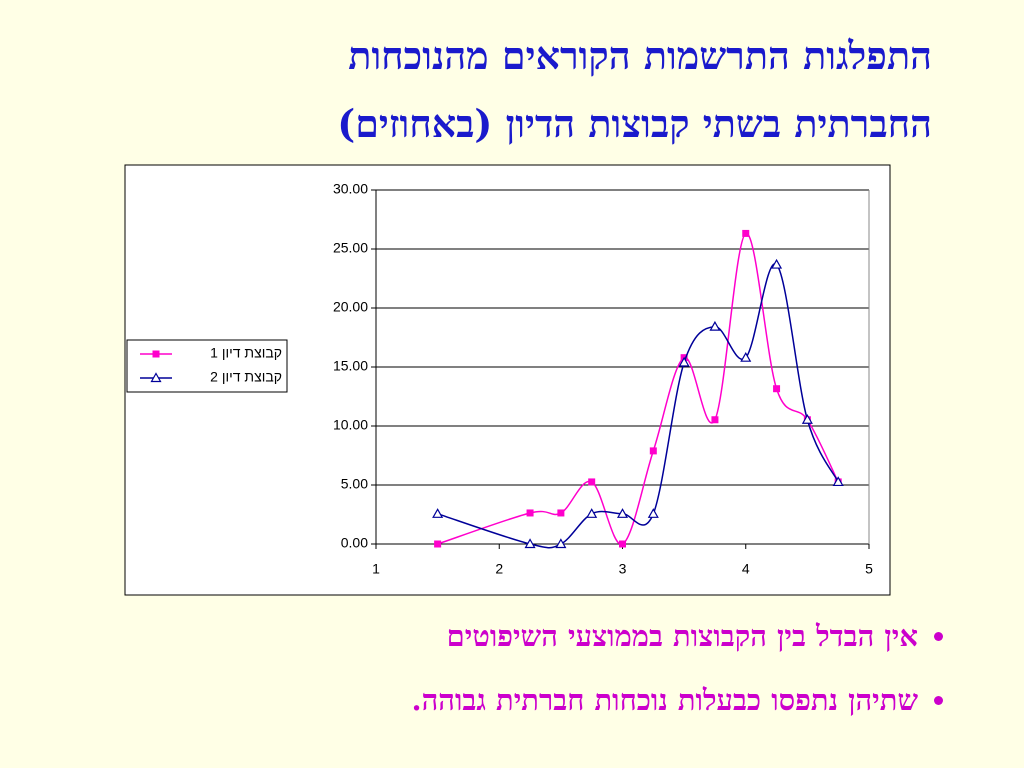  Describe the element at coordinates (207, 366) in the screenshot. I see `legend-box` at that location.